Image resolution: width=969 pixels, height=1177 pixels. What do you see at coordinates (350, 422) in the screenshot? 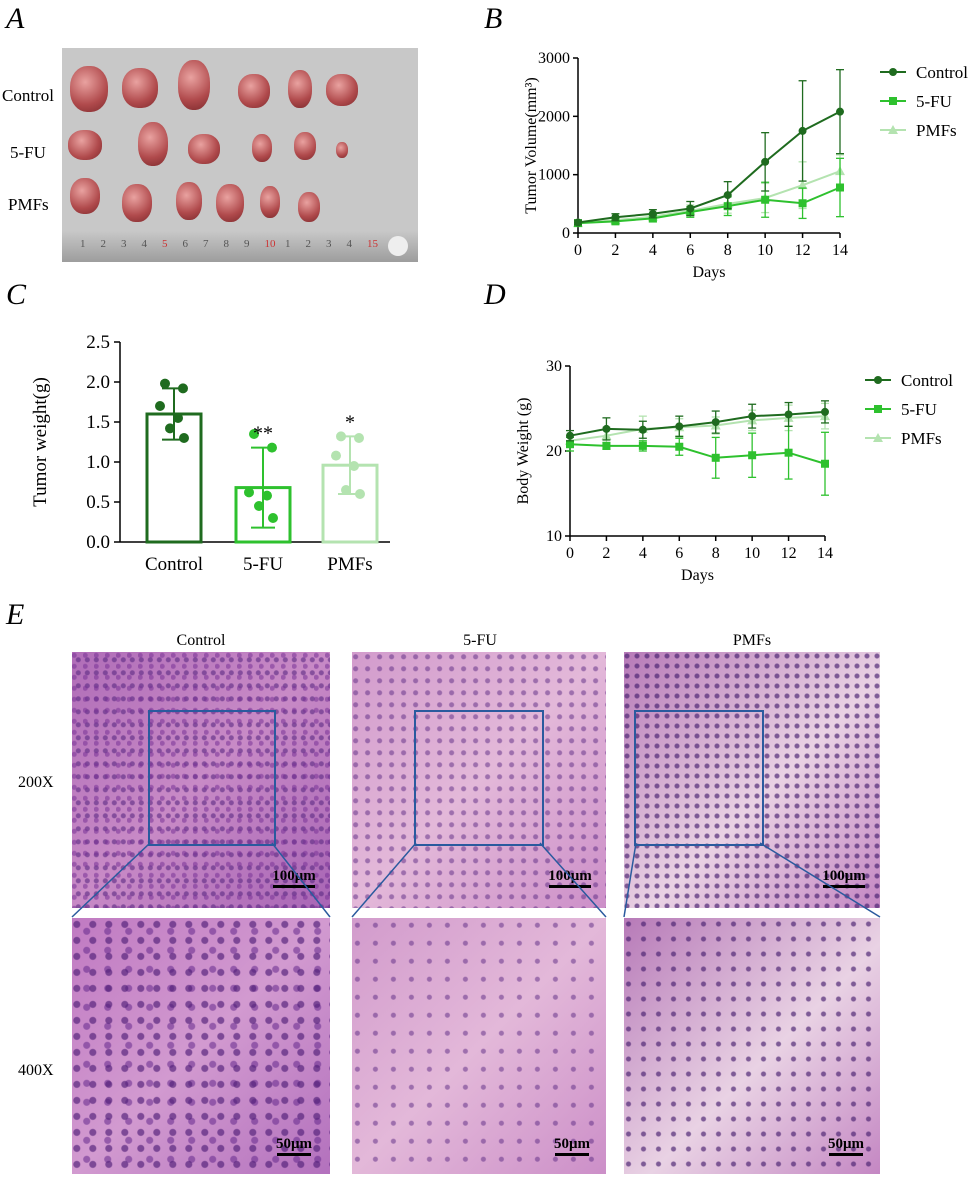
I see `significance-marker: *` at bounding box center [350, 422].